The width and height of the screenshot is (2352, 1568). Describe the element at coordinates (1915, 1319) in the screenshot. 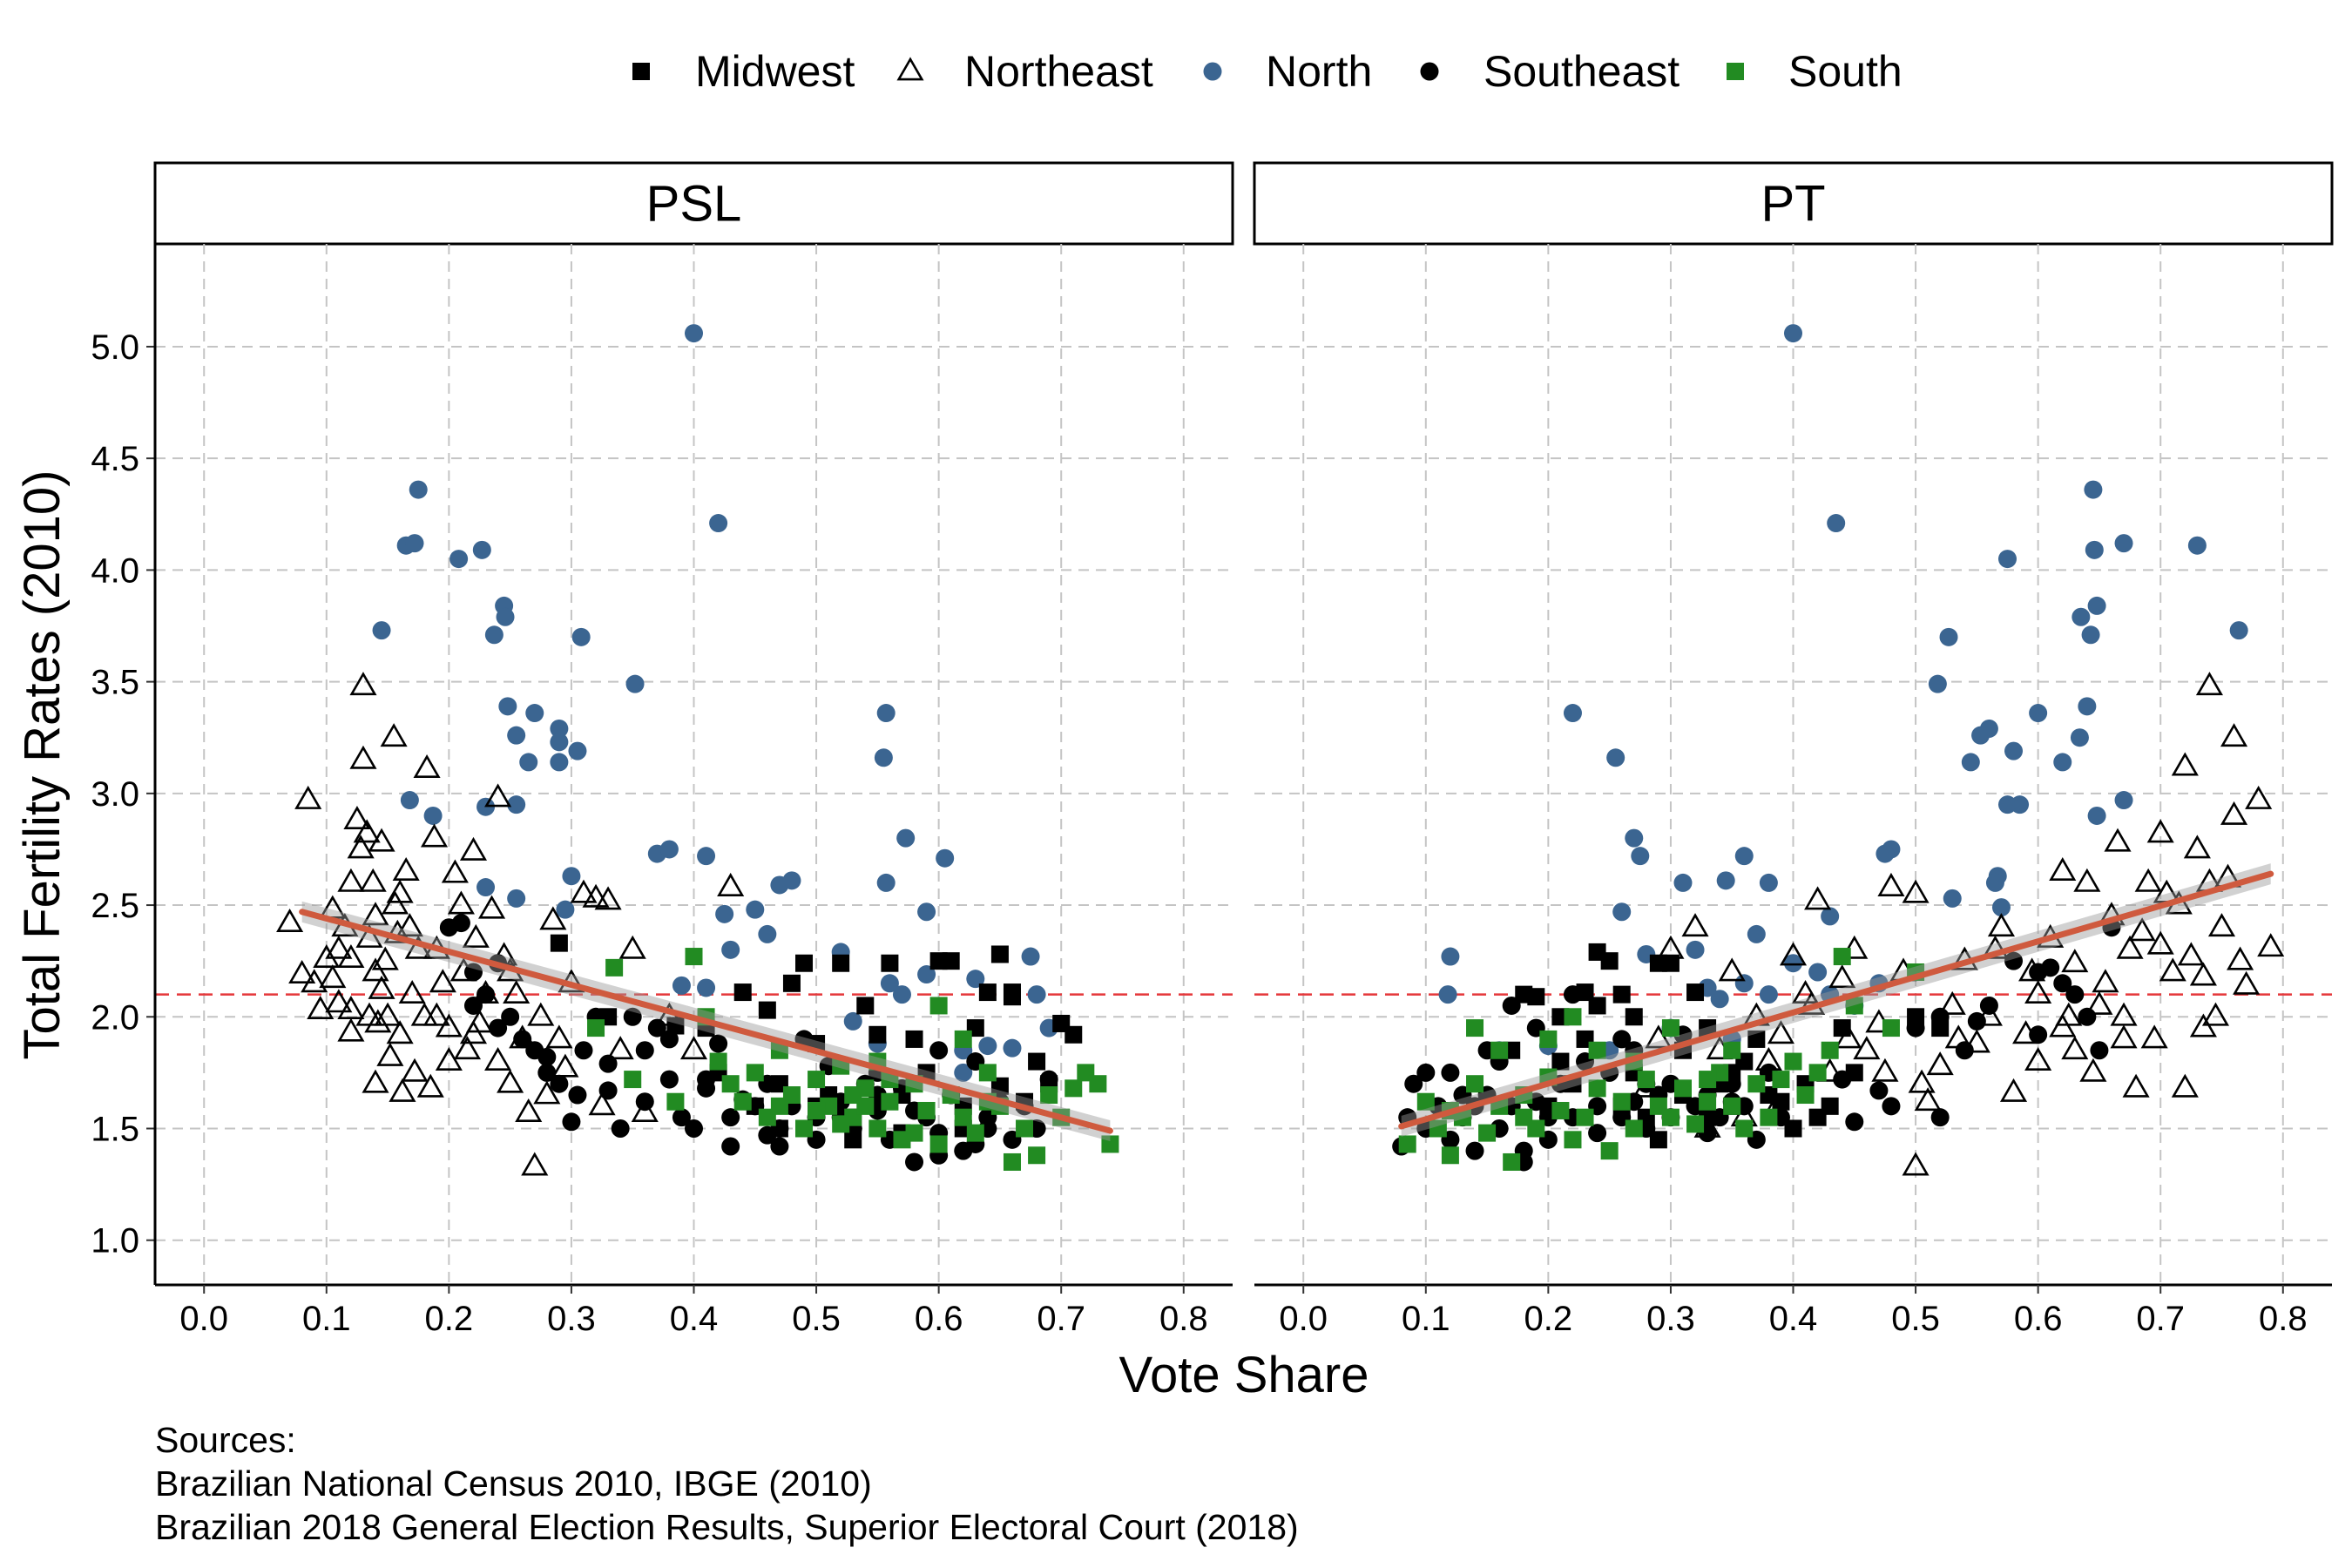

I see `x-tick-label: 0.5` at that location.